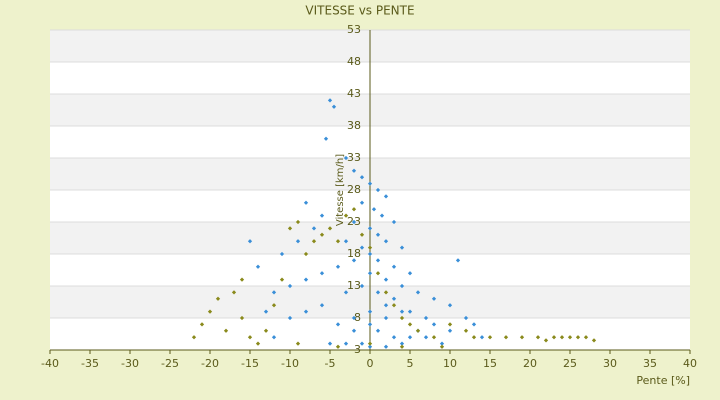  Describe the element at coordinates (450, 363) in the screenshot. I see `x-tick-label: 10` at that location.